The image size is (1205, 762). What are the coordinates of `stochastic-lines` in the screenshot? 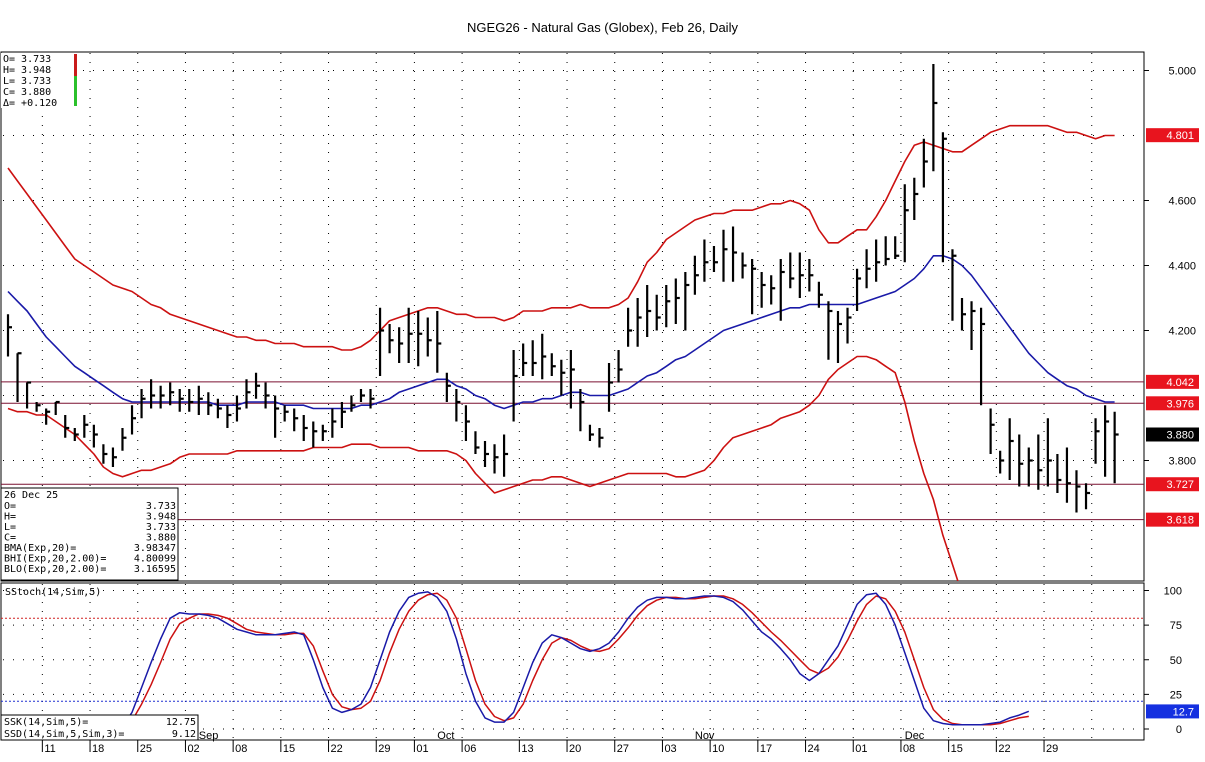 It's located at (575, 660).